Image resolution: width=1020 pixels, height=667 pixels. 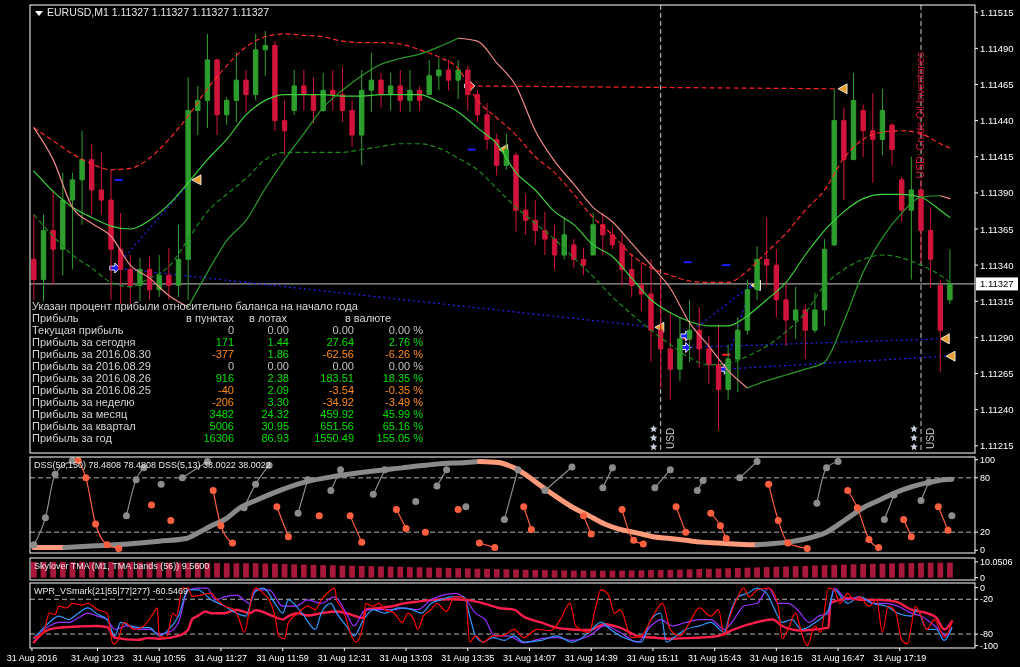 I want to click on y-tick-label: 1.11240, so click(x=997, y=410).